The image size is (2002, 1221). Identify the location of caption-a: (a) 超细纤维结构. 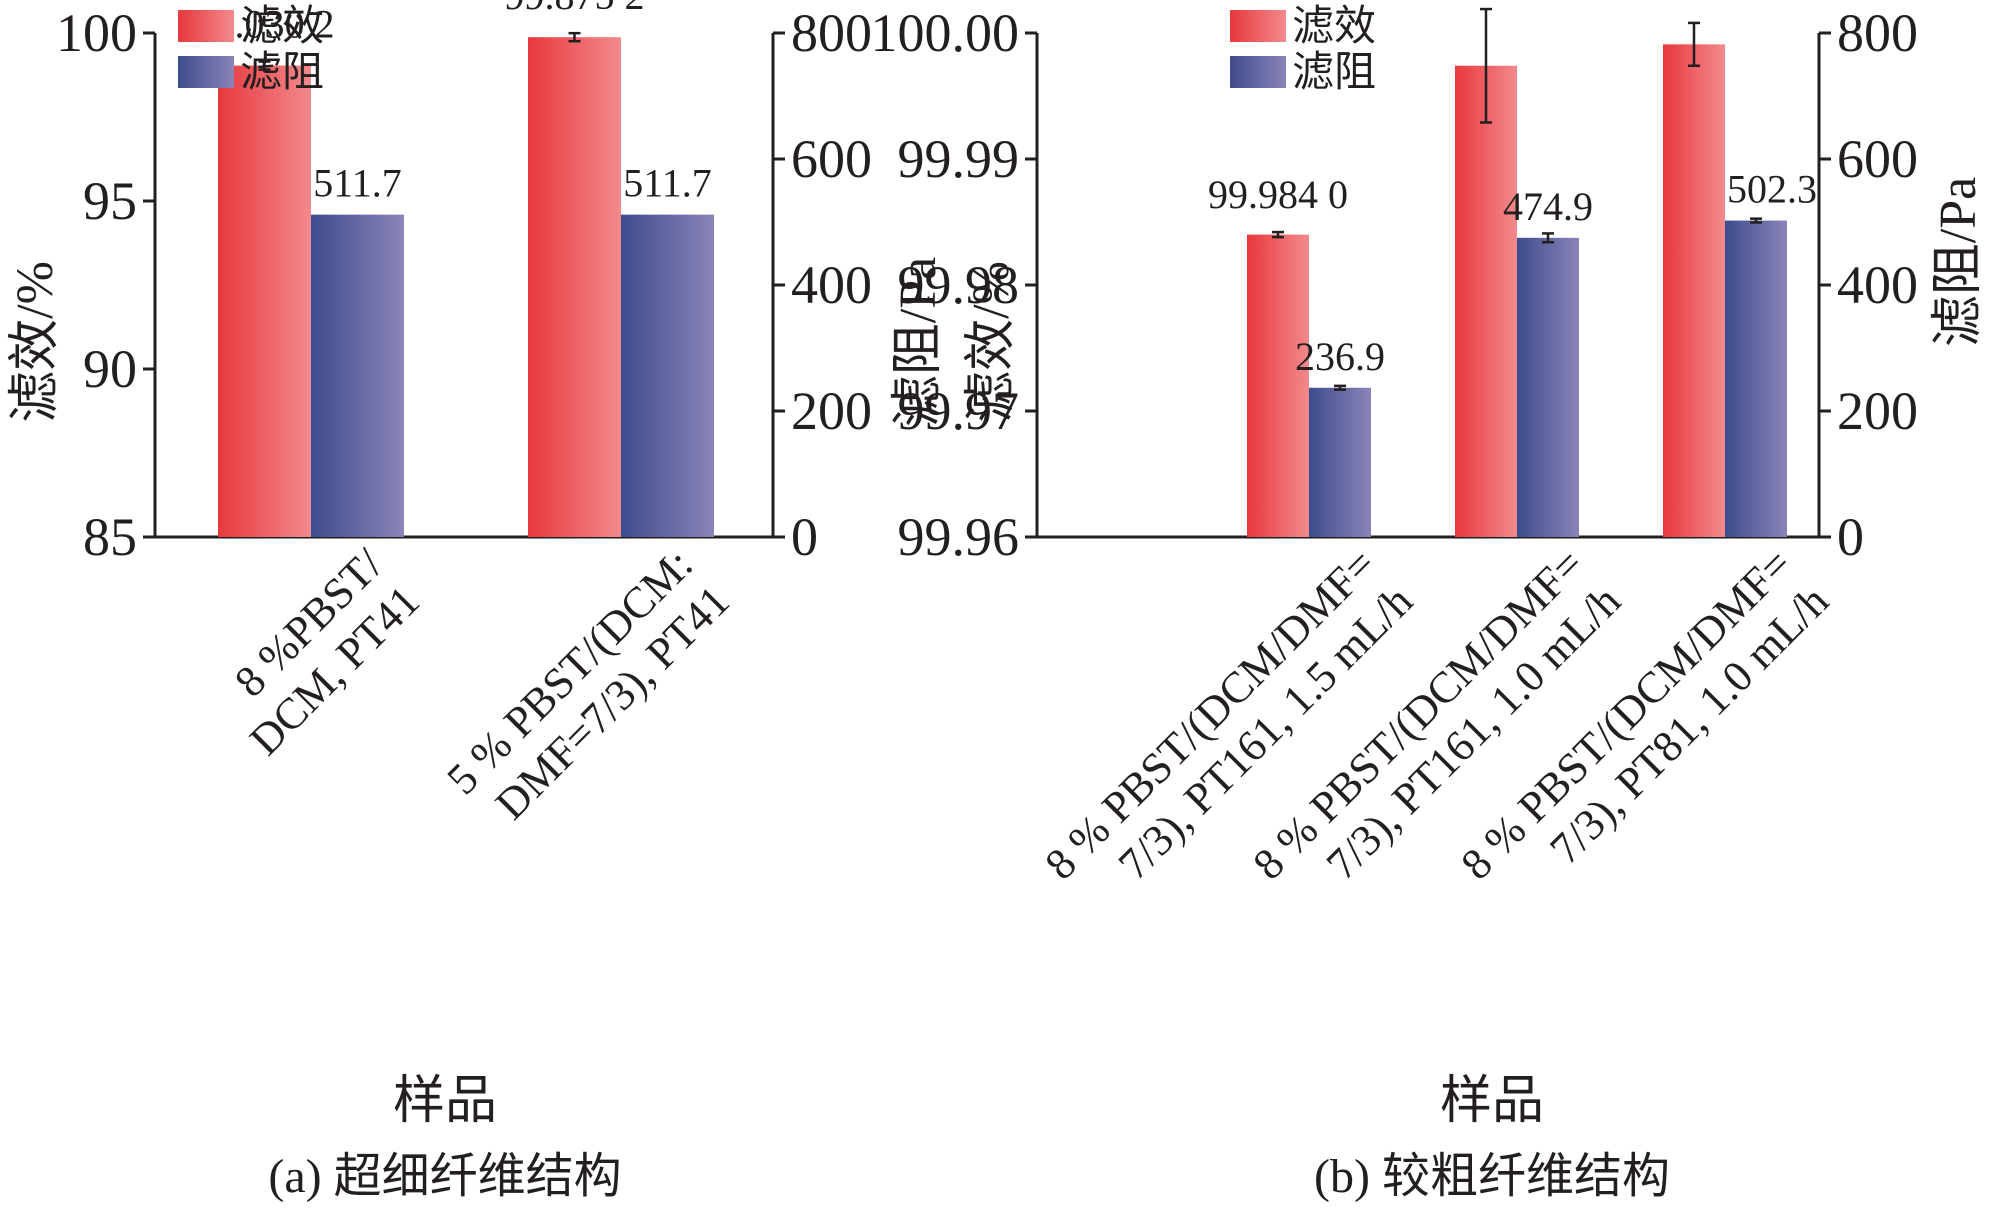
(444, 1176).